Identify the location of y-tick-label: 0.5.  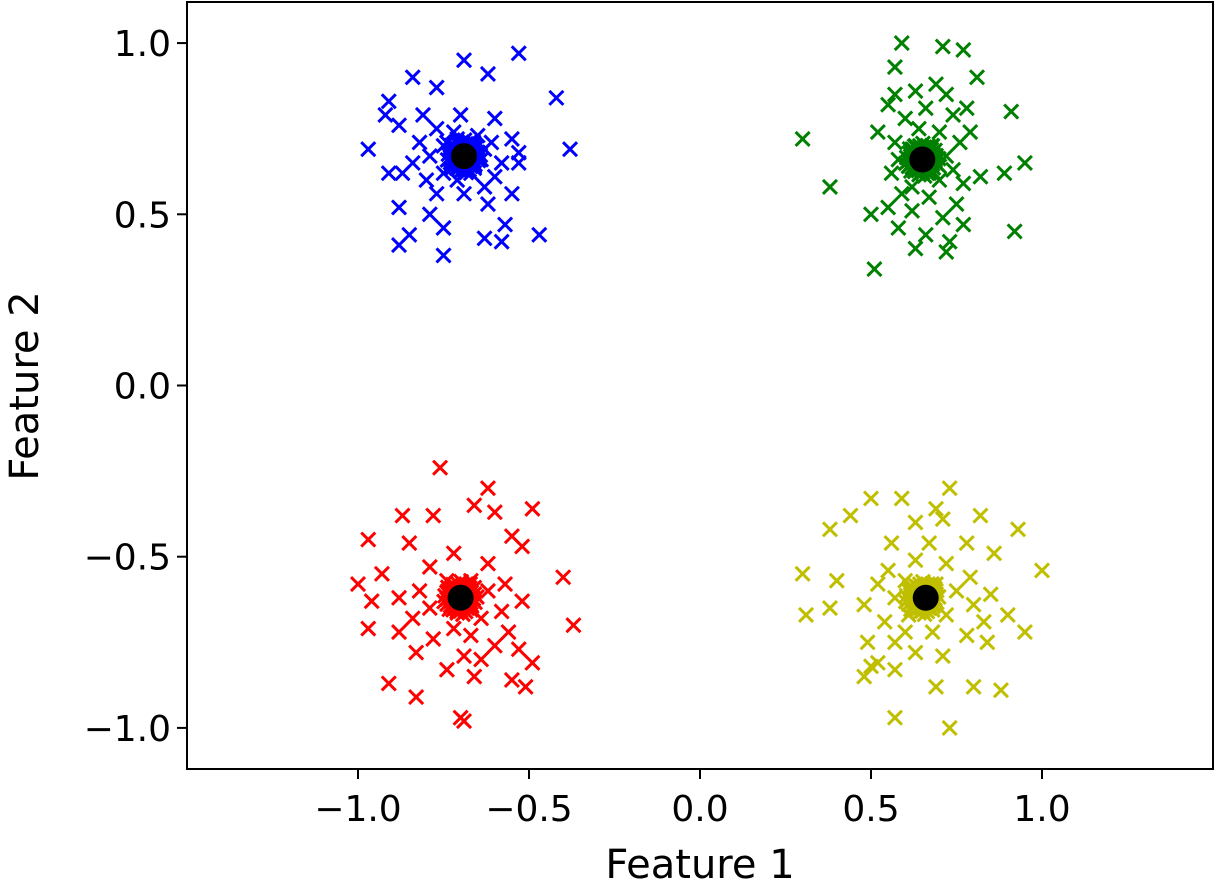
(142, 215).